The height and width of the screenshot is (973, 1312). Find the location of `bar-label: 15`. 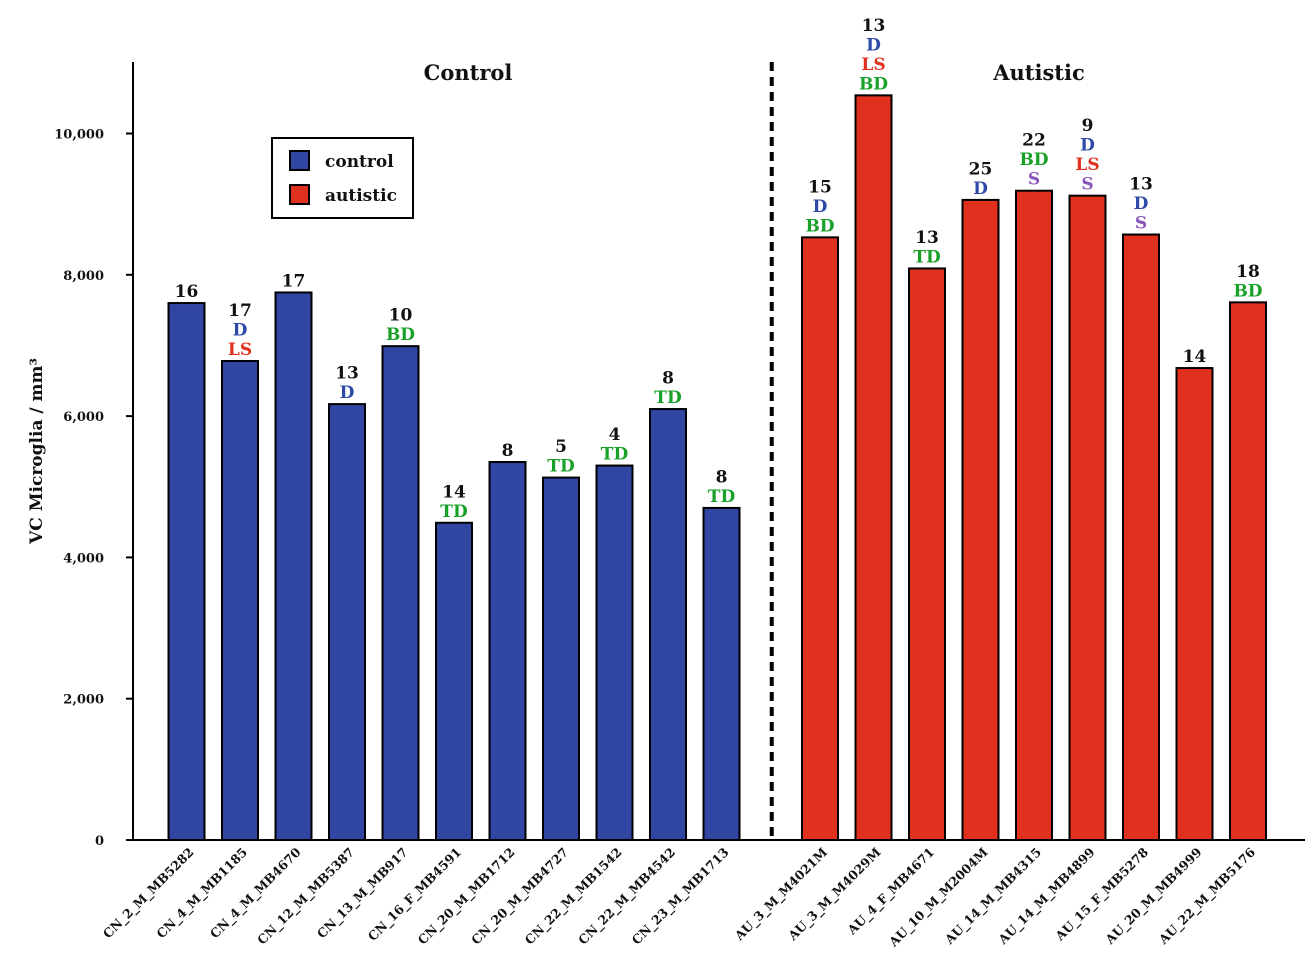

bar-label: 15 is located at coordinates (820, 187).